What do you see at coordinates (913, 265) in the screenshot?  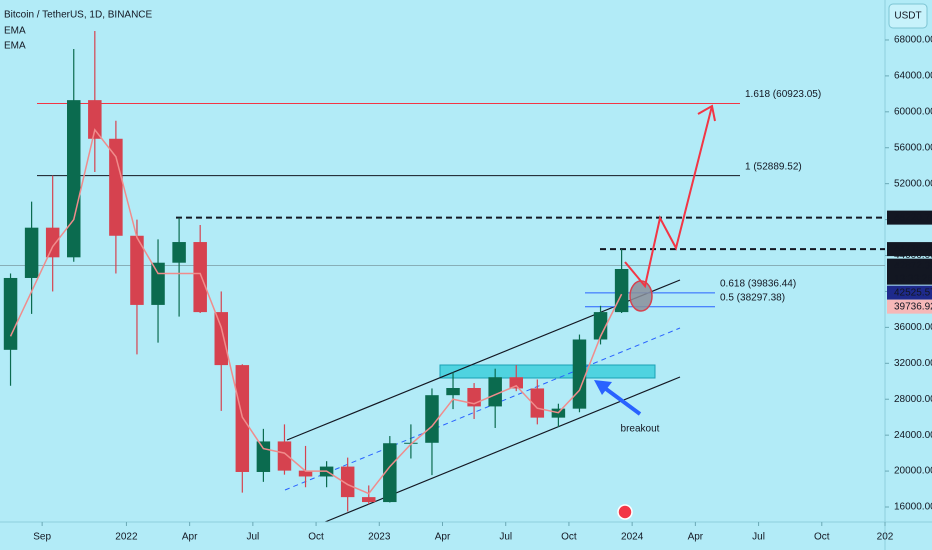 I see `axis-price-label: 42872.30` at bounding box center [913, 265].